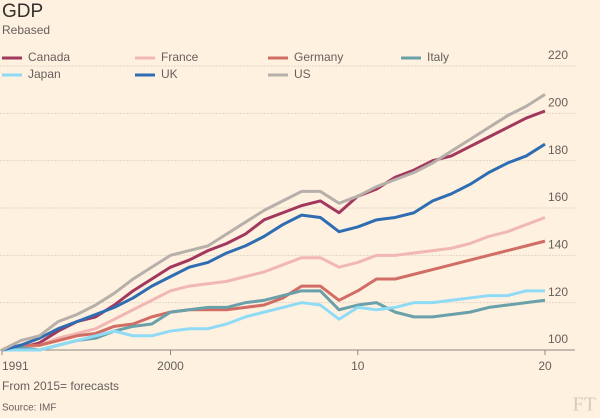 This screenshot has width=600, height=418. What do you see at coordinates (584, 405) in the screenshot?
I see `logo: FT` at bounding box center [584, 405].